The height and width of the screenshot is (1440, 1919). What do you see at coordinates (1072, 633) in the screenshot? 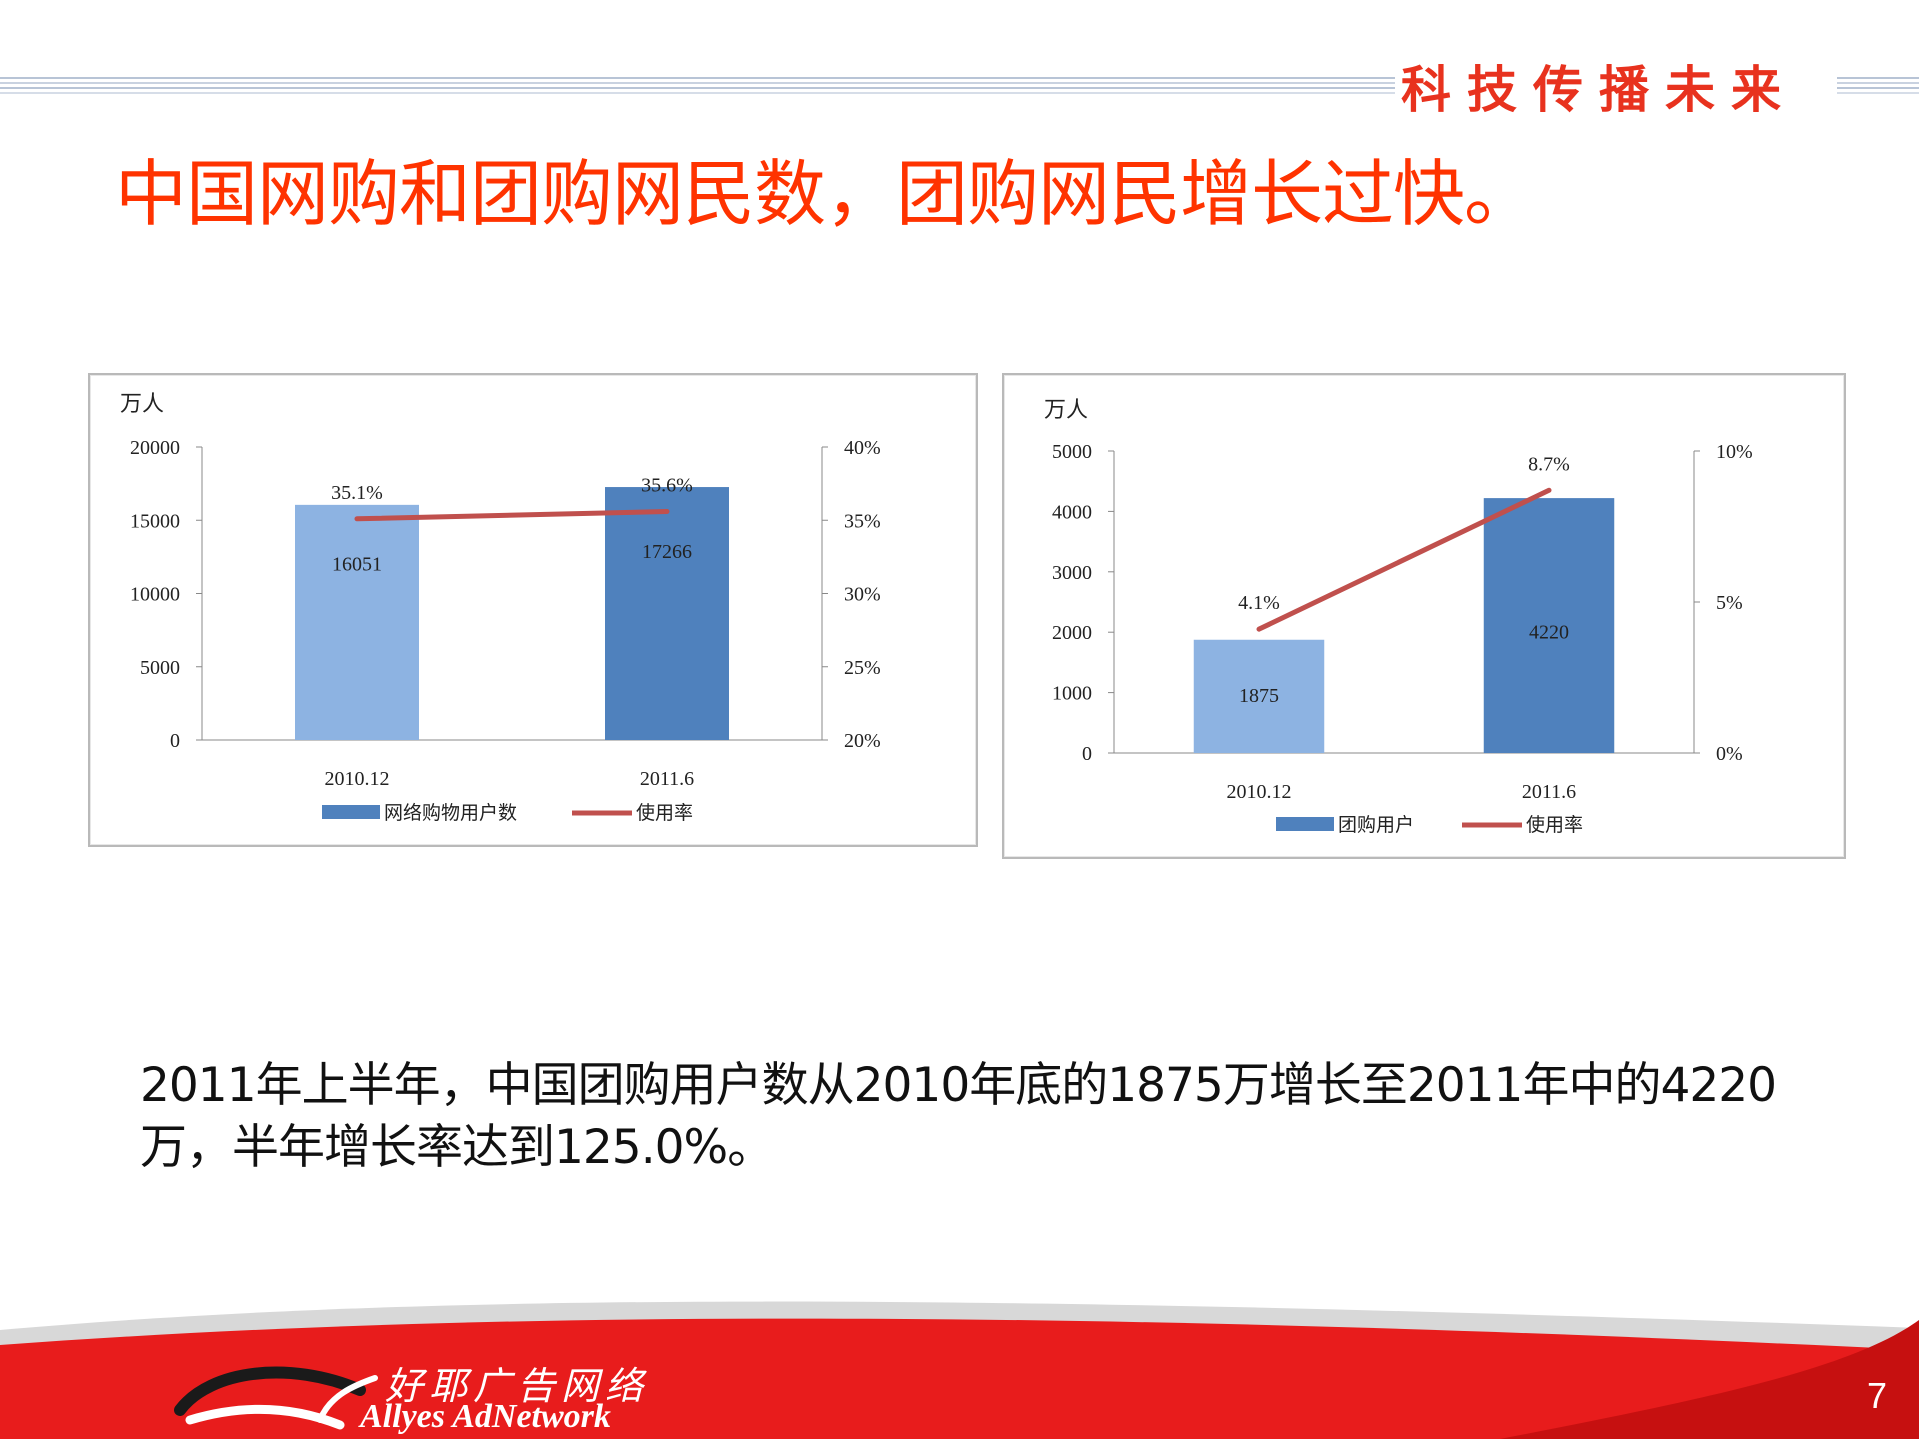
I see `y-left-tick-label: 2000` at bounding box center [1072, 633].